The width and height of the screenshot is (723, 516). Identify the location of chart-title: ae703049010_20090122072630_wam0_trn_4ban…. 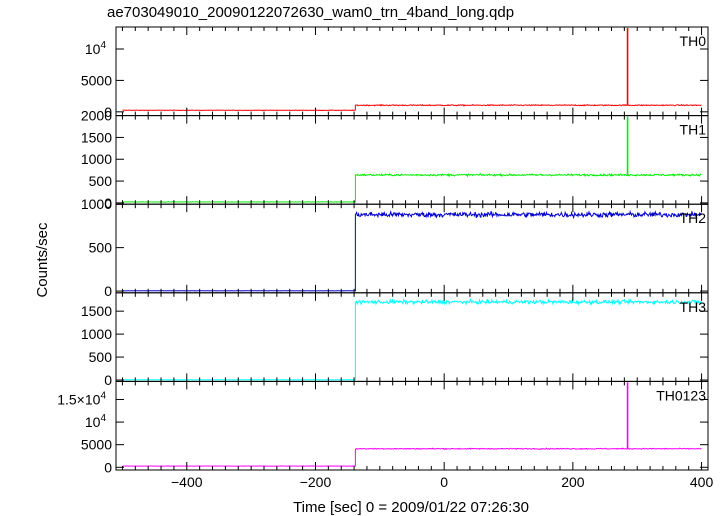
(310, 12).